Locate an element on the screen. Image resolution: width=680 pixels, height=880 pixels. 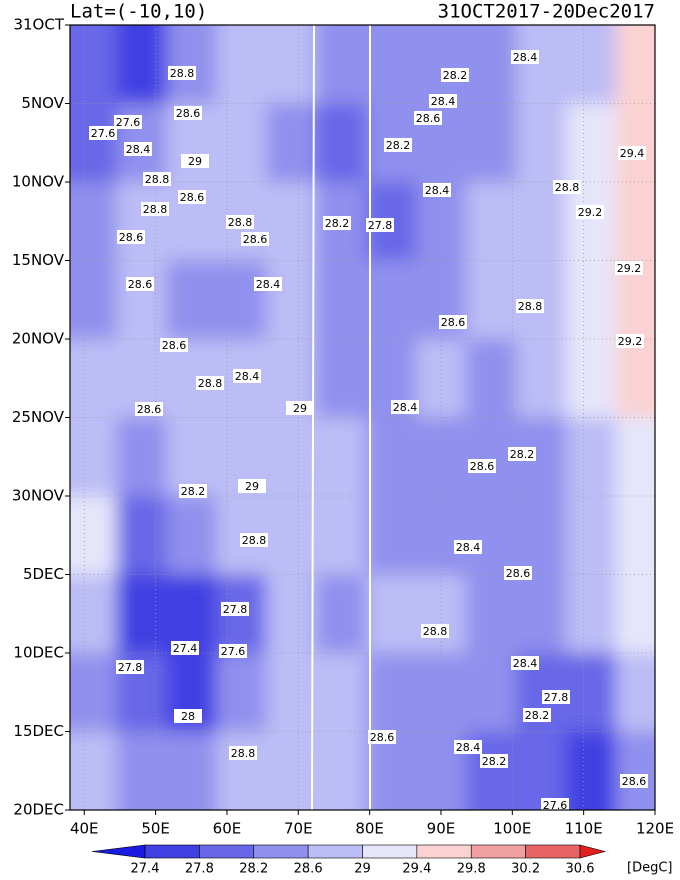
x-tick-label: 60E is located at coordinates (227, 829).